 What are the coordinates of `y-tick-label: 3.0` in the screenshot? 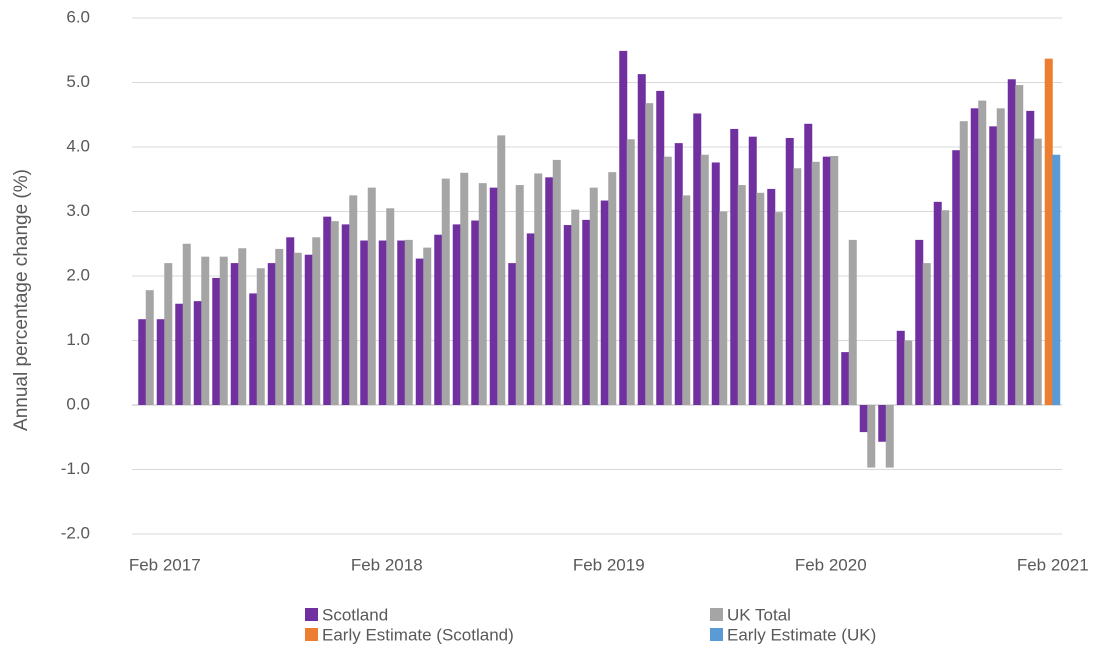 It's located at (78, 210).